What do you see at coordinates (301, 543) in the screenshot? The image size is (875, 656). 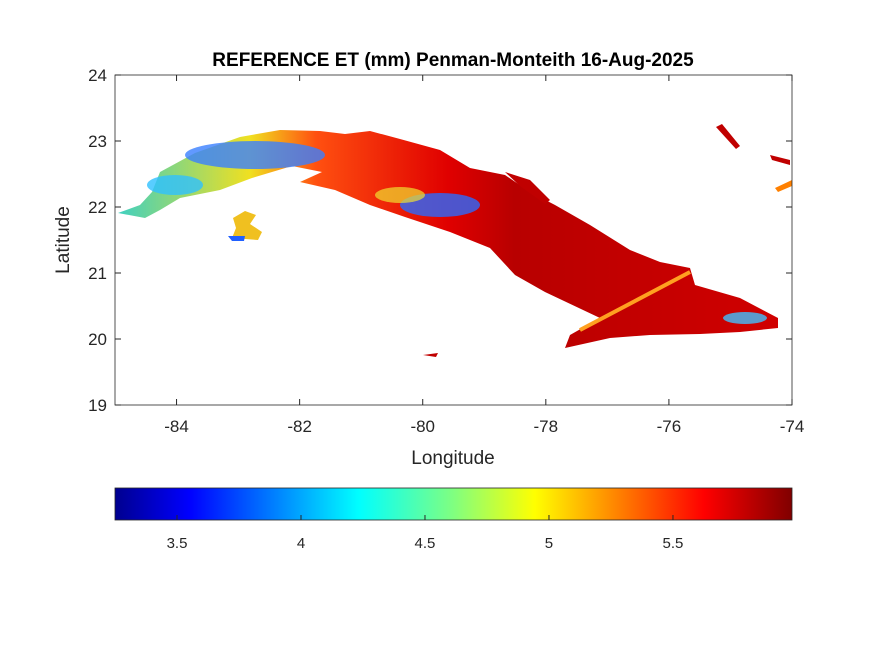 I see `colorbar-tick-label: 4` at bounding box center [301, 543].